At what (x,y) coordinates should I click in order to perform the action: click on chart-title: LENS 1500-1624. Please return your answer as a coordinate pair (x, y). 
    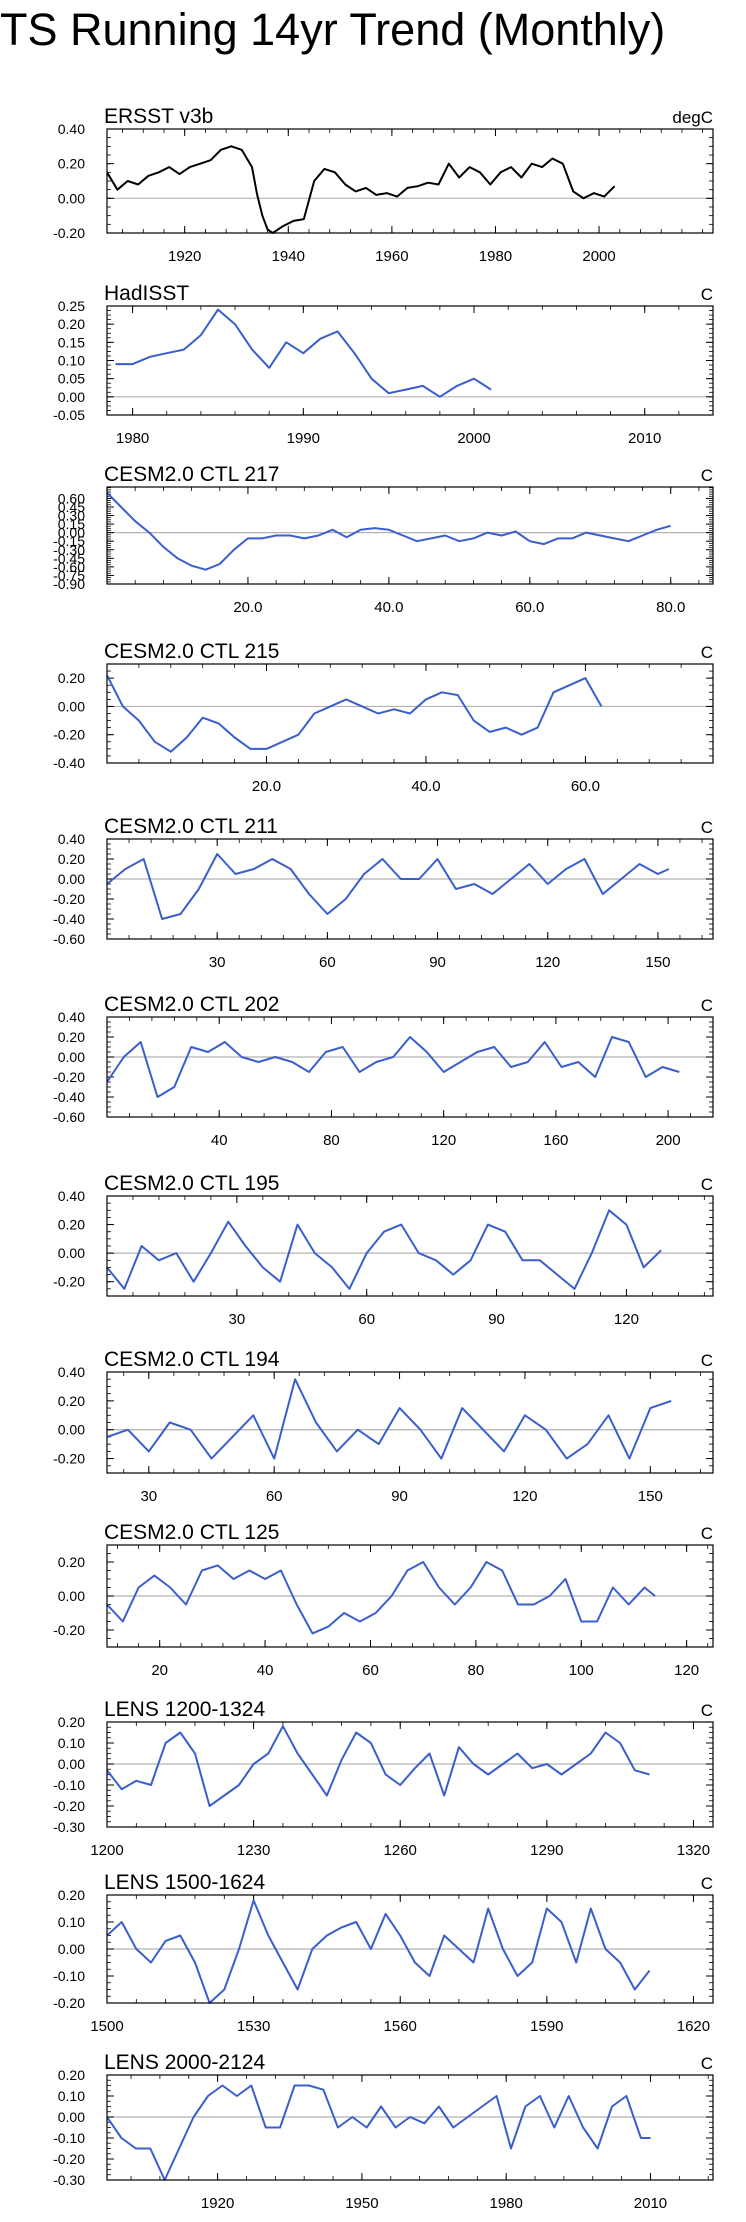
    Looking at the image, I should click on (184, 1882).